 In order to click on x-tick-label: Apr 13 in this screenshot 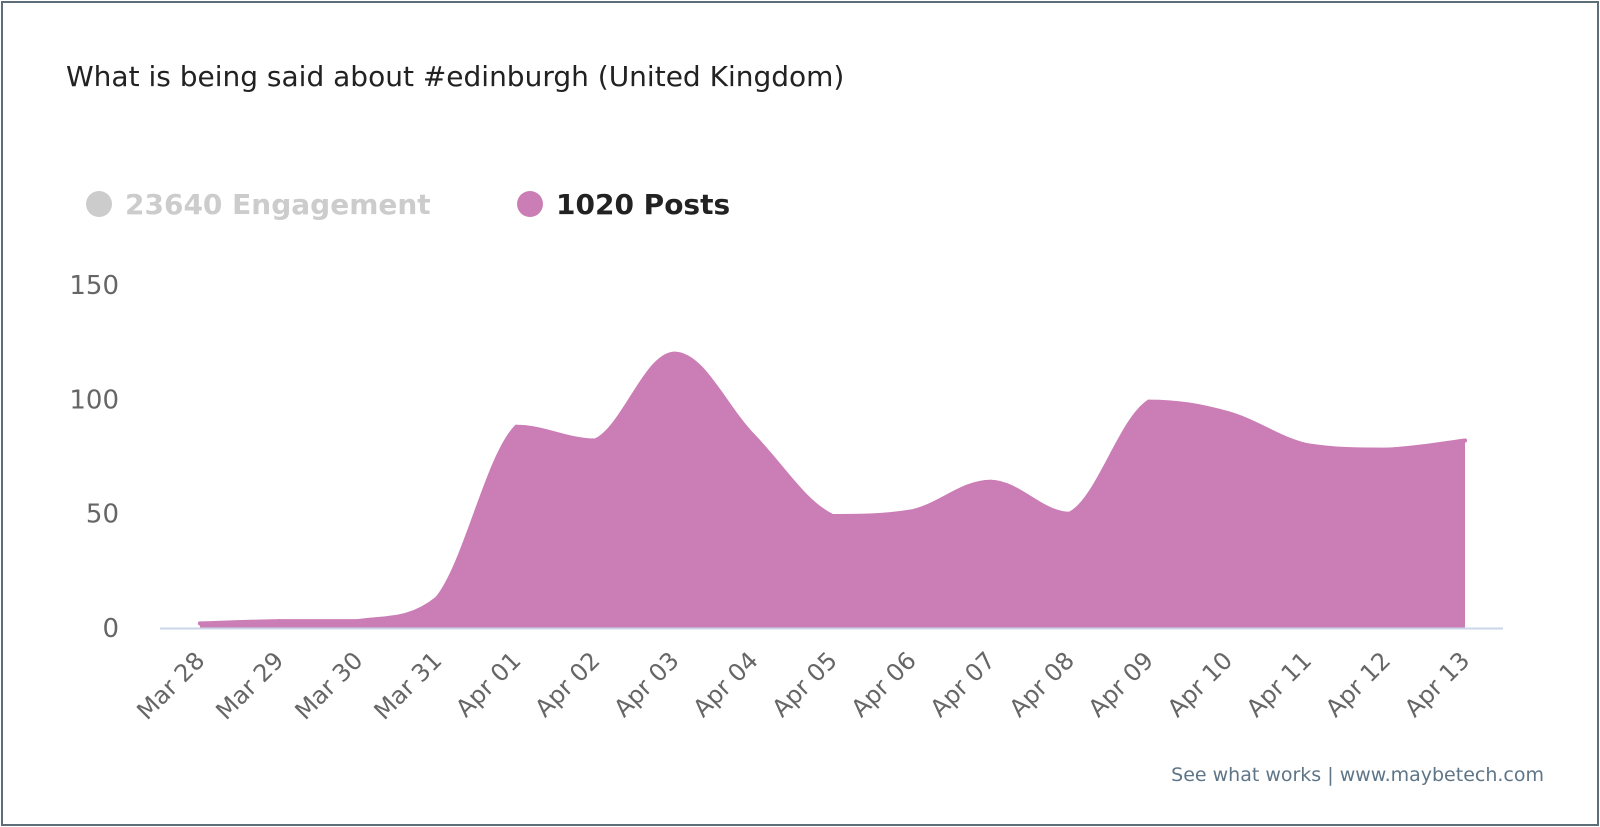, I will do `click(1437, 684)`.